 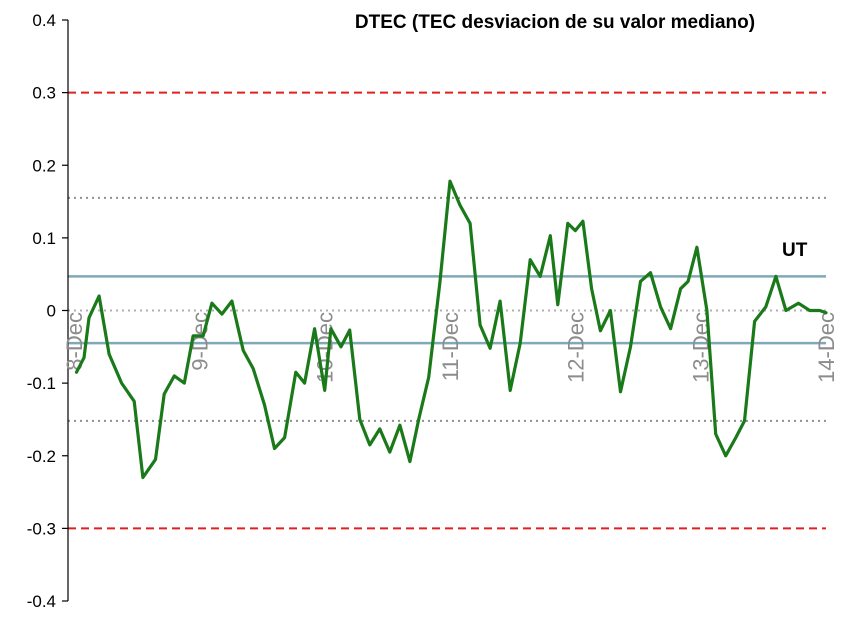 I want to click on x-tick-label-6: 14-Dec, so click(x=826, y=347).